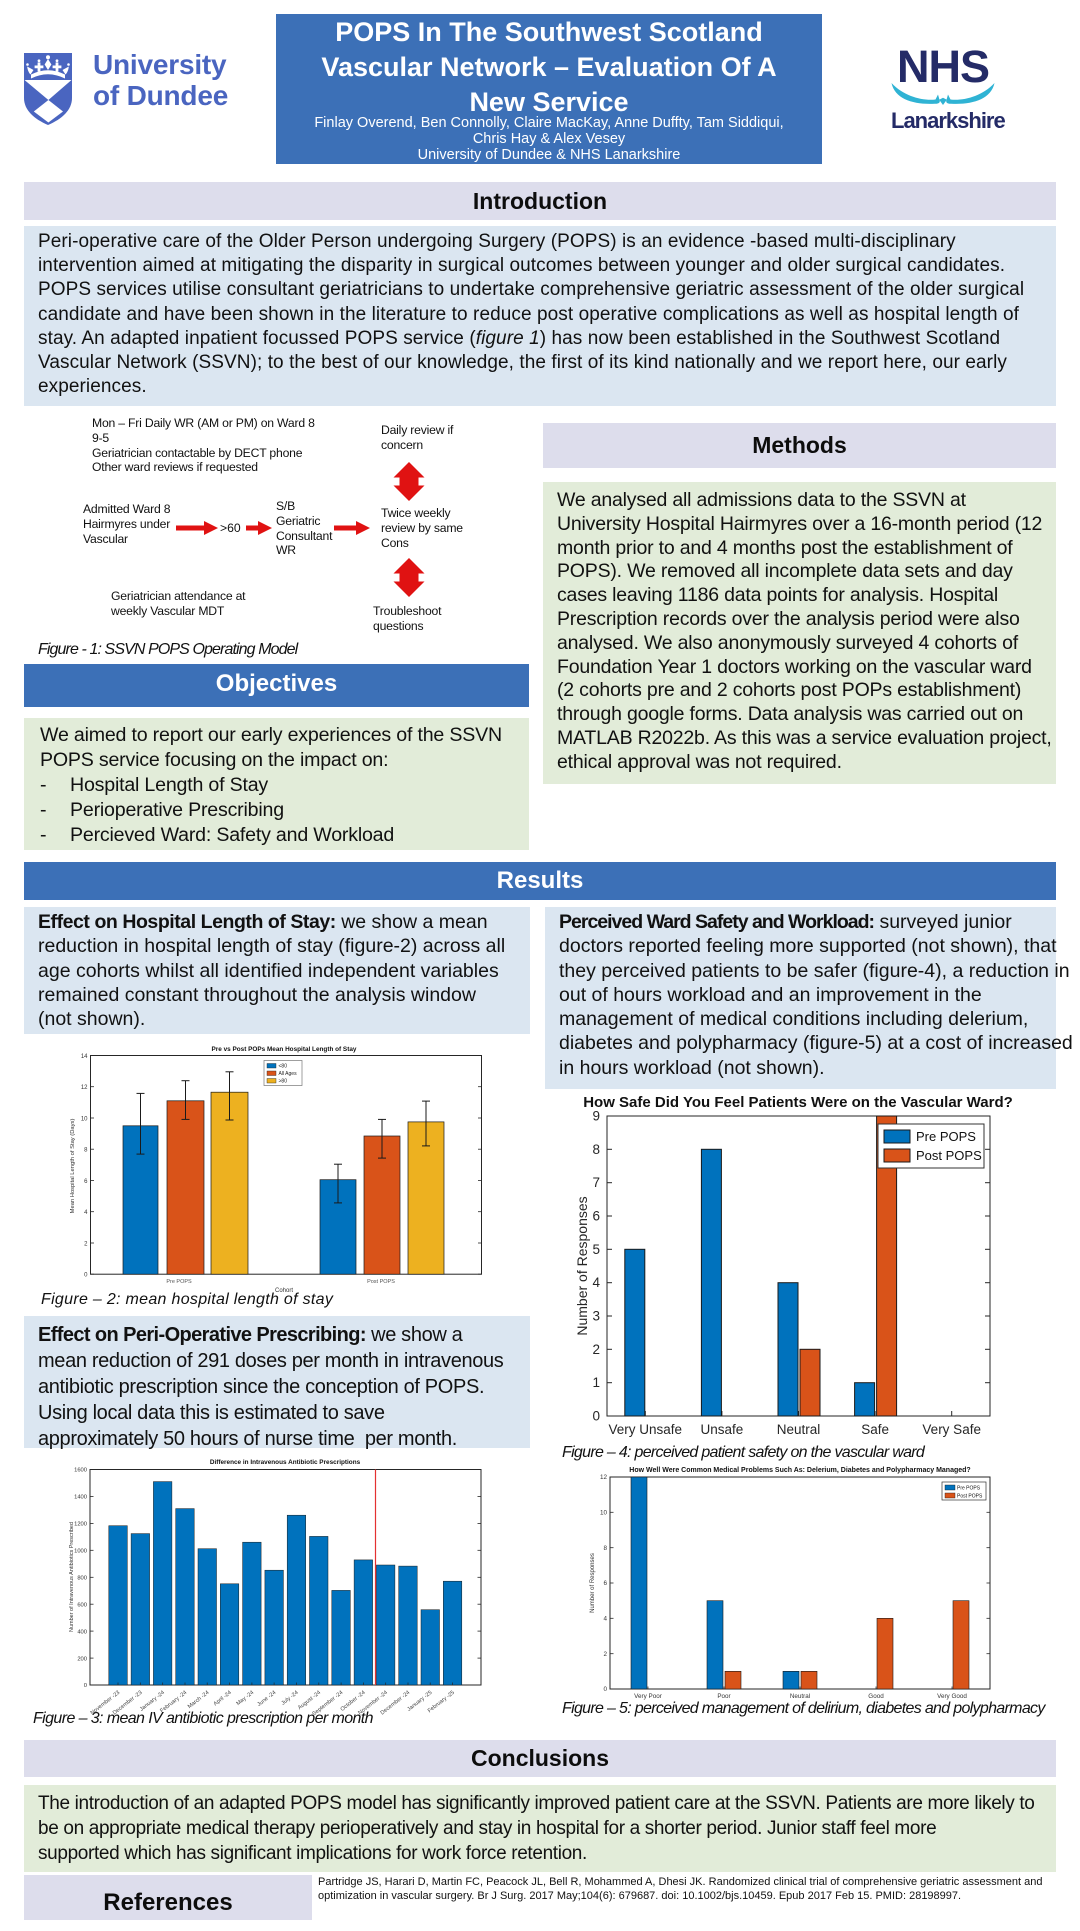 The height and width of the screenshot is (1931, 1080). What do you see at coordinates (266, 1699) in the screenshot?
I see `svg-text: June -24` at bounding box center [266, 1699].